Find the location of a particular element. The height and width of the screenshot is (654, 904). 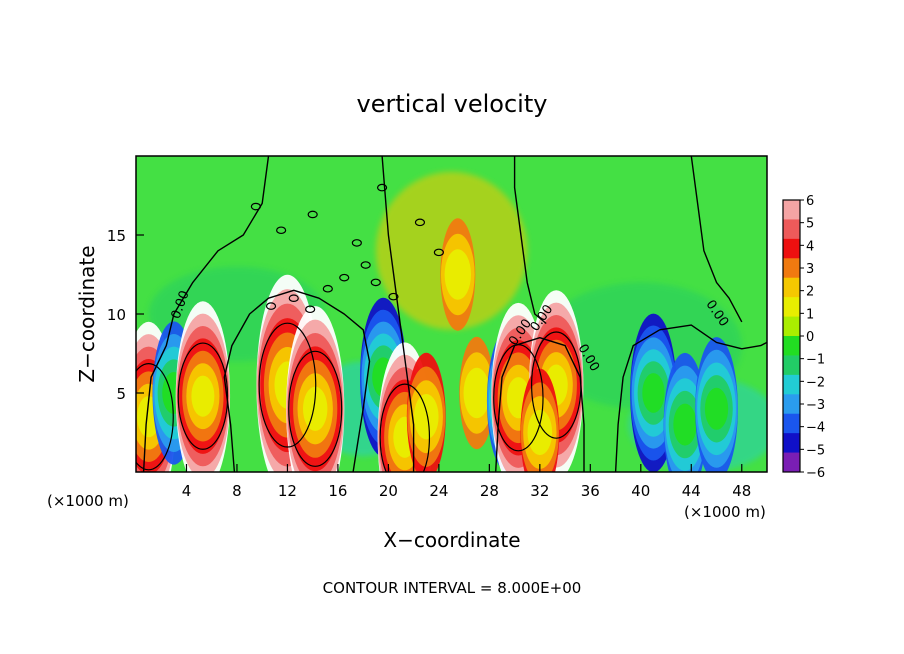

y-tick-label: 15 is located at coordinates (116, 236).